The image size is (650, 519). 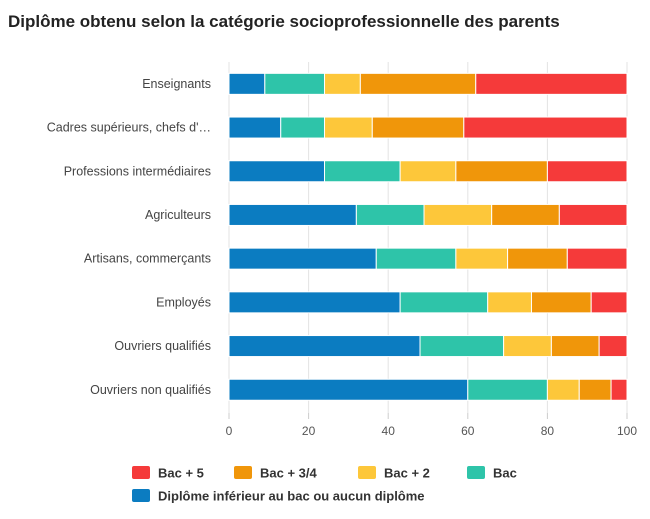 I want to click on category-label: Ouvriers qualifiés, so click(x=162, y=346).